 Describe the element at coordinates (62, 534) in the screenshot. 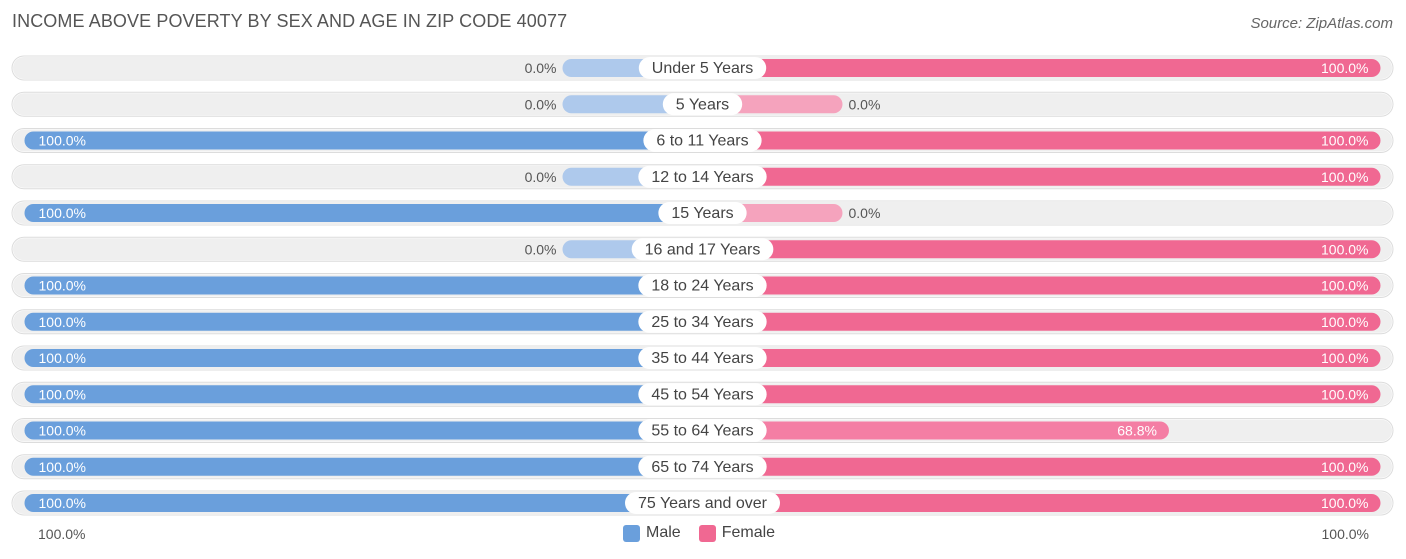

I see `axis-left-label: 100.0%` at that location.